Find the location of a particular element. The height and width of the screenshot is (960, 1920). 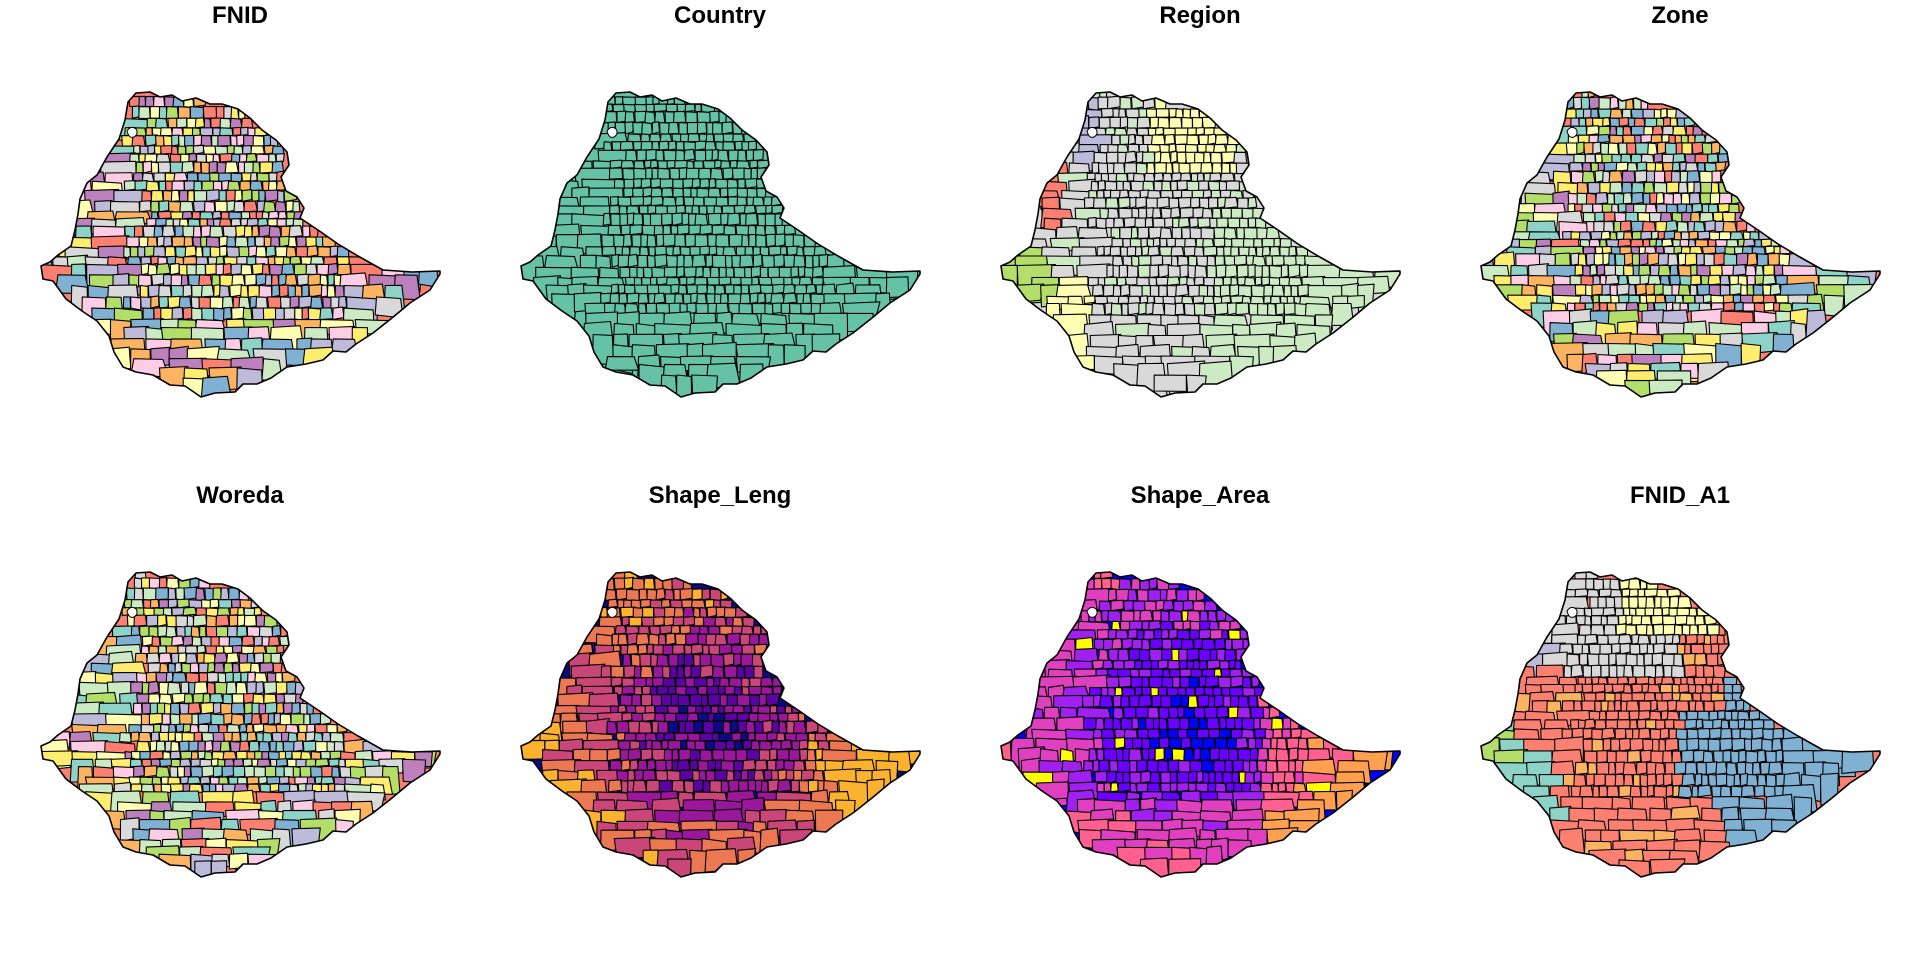

panel-title: Zone is located at coordinates (1680, 15).